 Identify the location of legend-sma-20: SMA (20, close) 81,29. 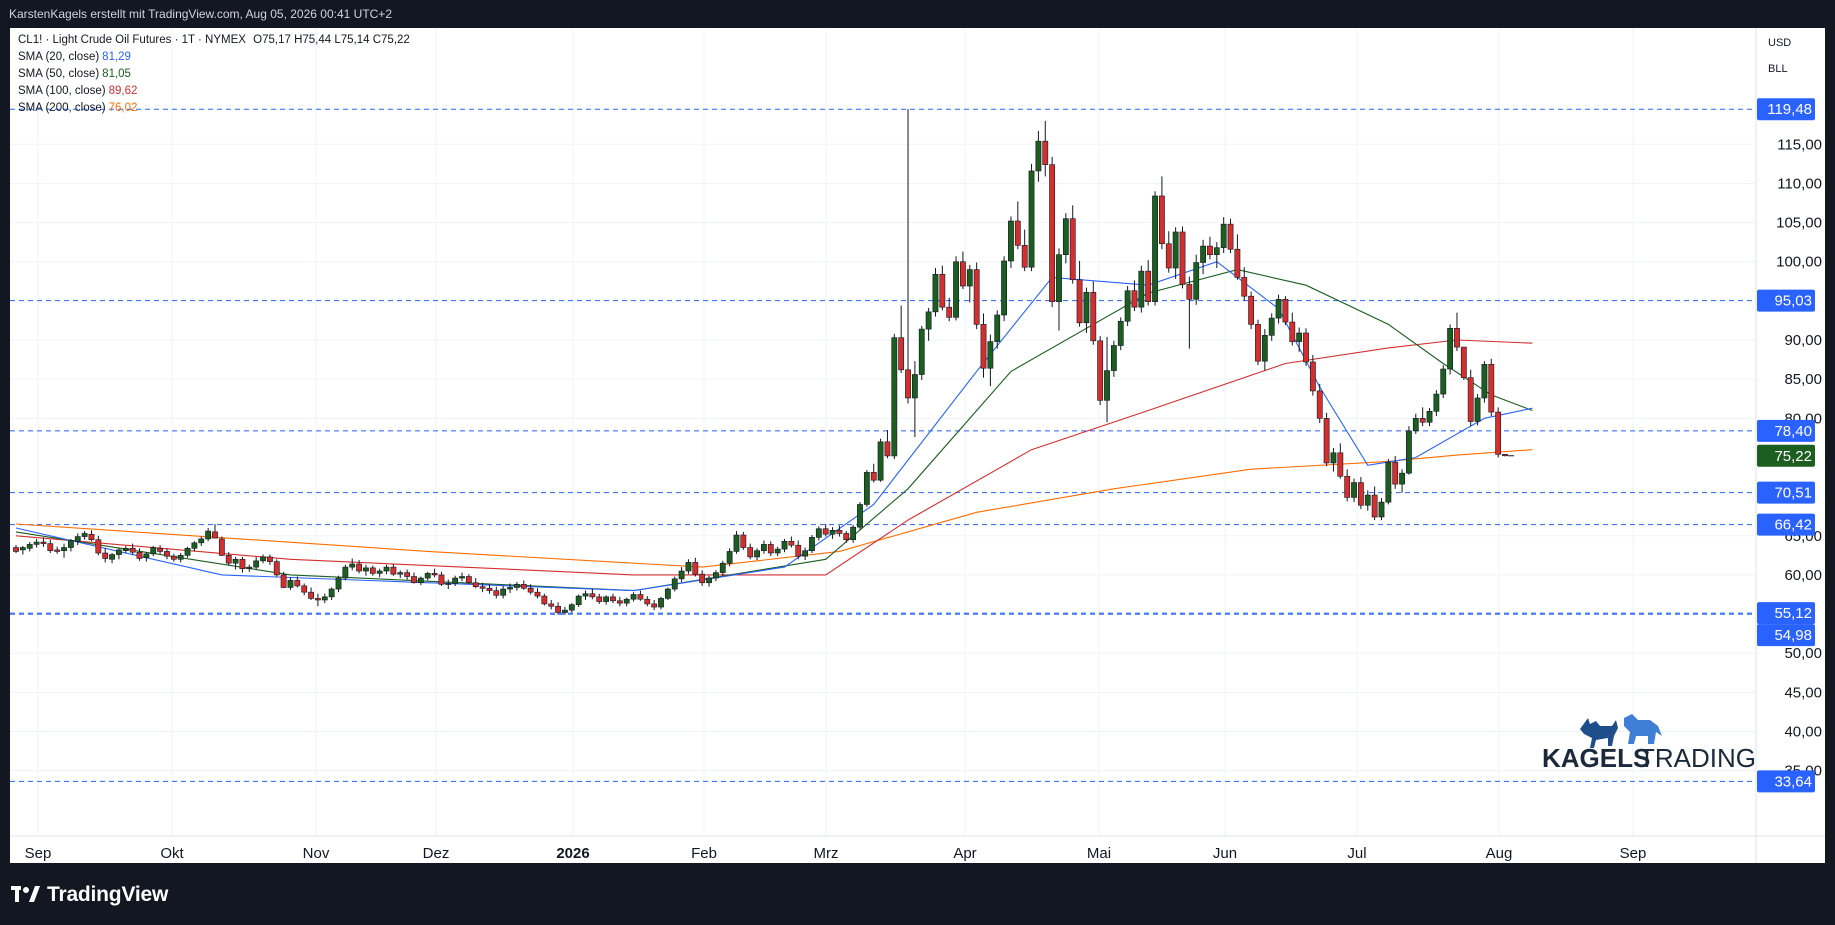
(214, 57).